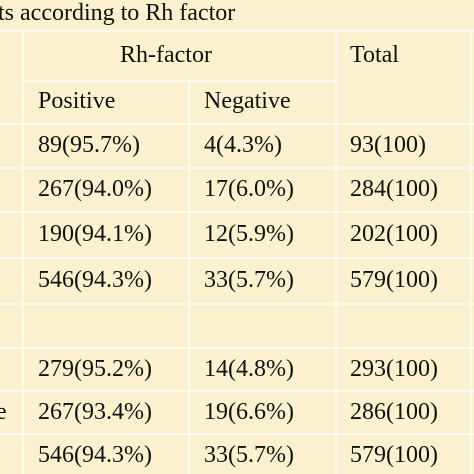 The height and width of the screenshot is (474, 474). Describe the element at coordinates (388, 145) in the screenshot. I see `cell: 93(100)` at that location.